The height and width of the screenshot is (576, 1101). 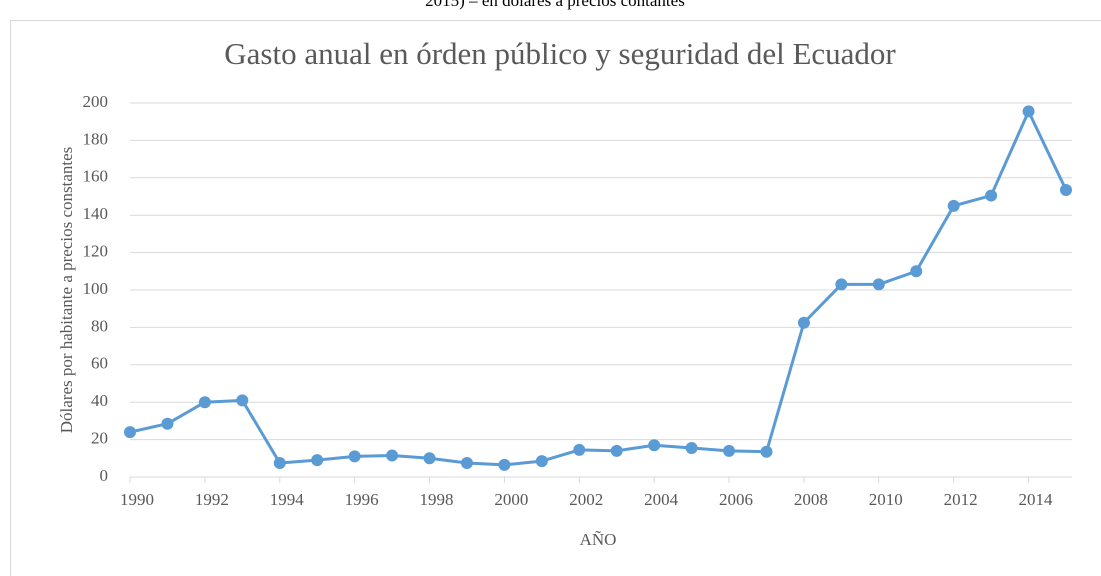 What do you see at coordinates (96, 176) in the screenshot?
I see `y-tick-label: 160` at bounding box center [96, 176].